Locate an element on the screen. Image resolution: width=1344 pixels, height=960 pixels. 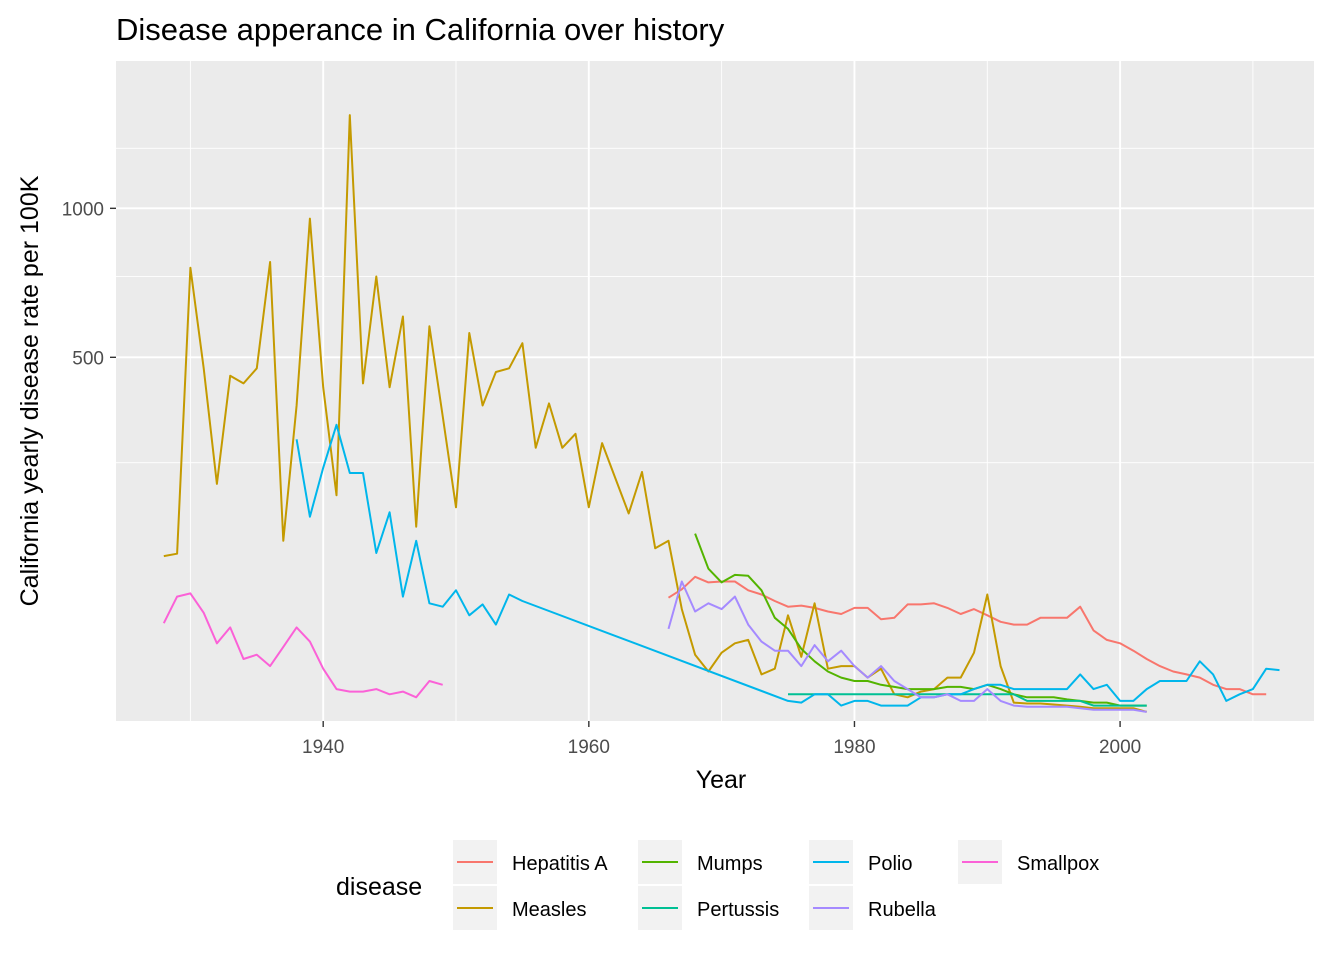
legend-label: Polio is located at coordinates (890, 864).